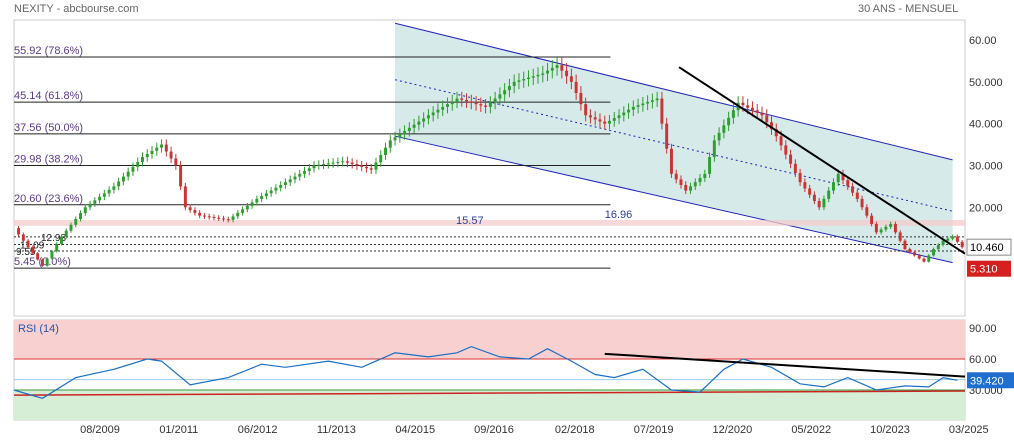 The width and height of the screenshot is (1014, 440). I want to click on fib-label: 37.56 (50.0%), so click(48, 128).